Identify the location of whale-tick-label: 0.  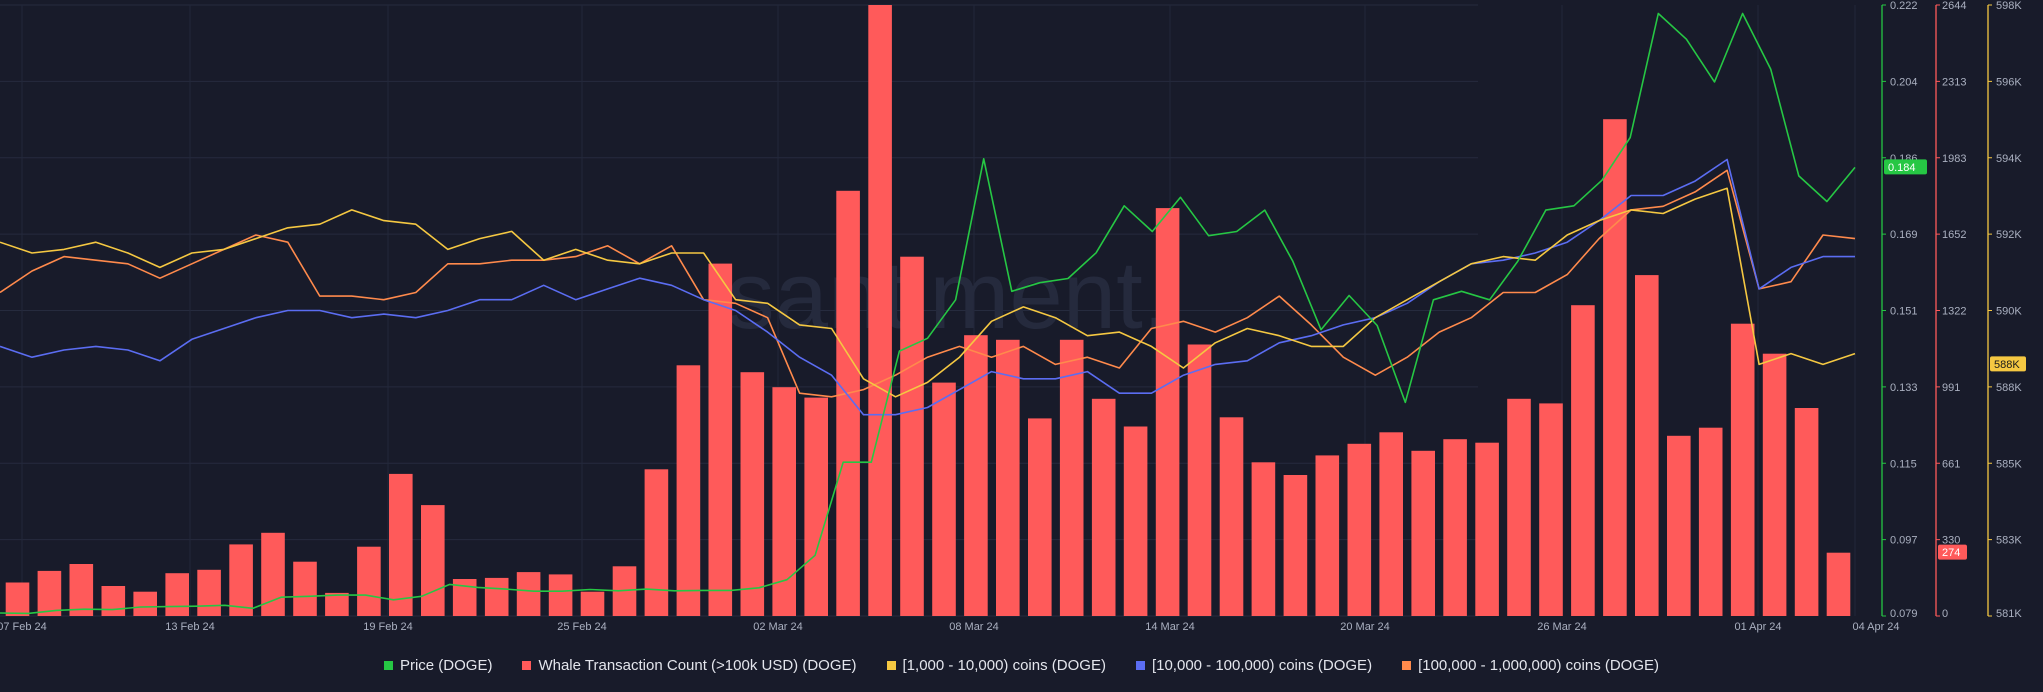
(1945, 614).